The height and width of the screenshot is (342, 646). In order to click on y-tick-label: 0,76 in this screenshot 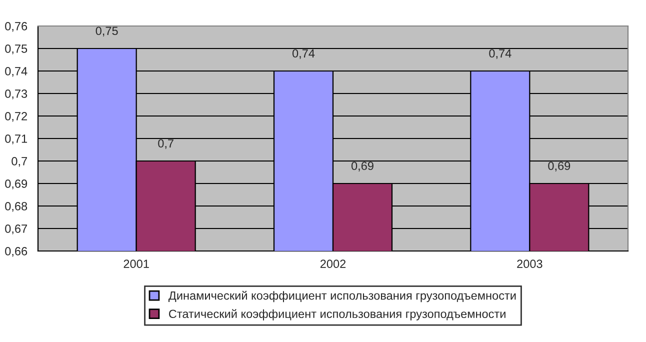, I will do `click(16, 27)`.